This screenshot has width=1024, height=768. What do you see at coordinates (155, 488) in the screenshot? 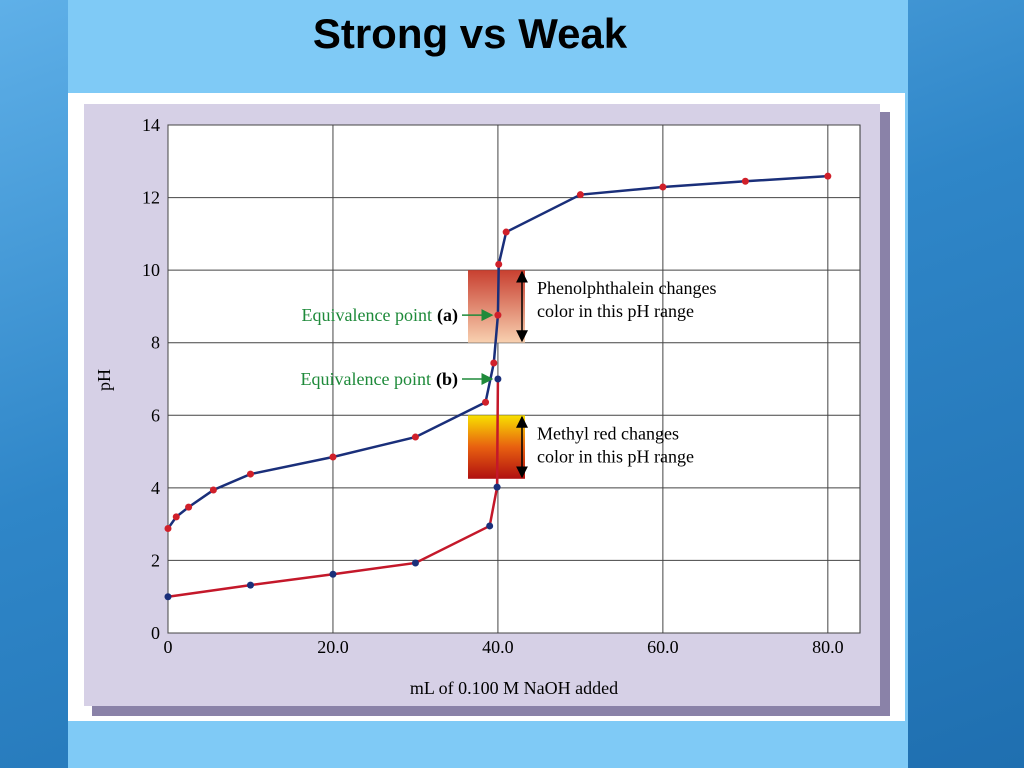
I see `y-tick-label: 4` at bounding box center [155, 488].